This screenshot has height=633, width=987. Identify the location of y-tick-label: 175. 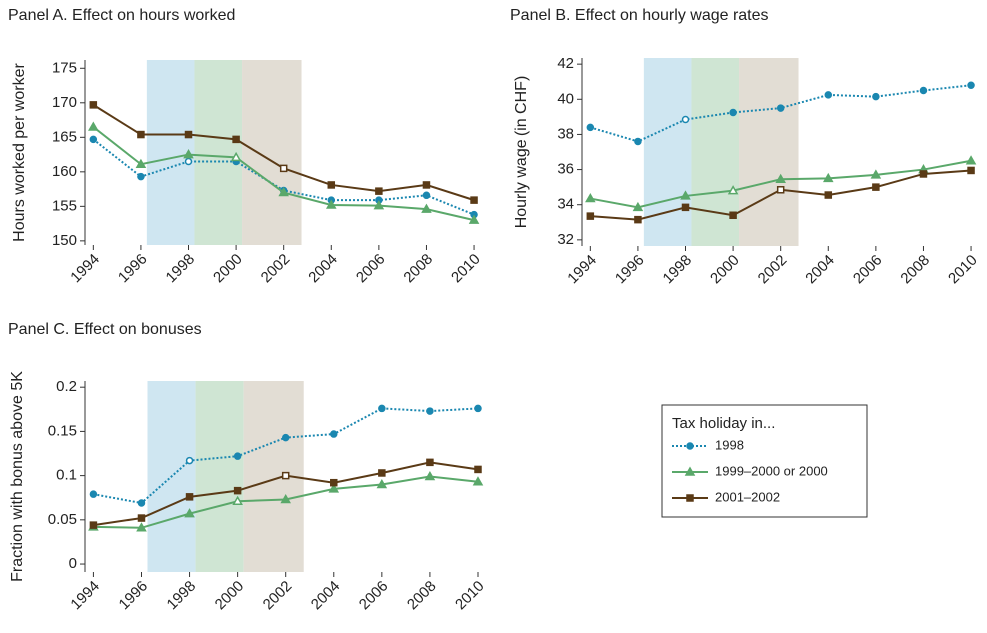
(64, 67).